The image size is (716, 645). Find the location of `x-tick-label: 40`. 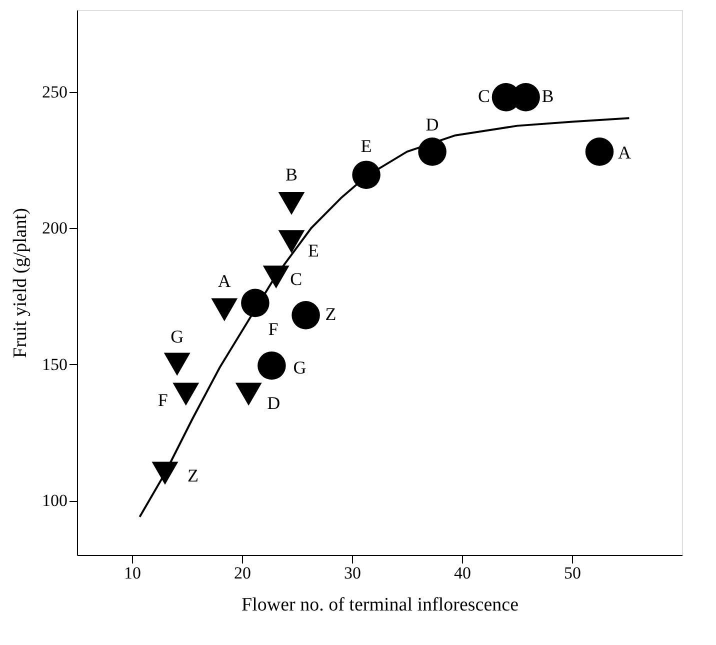

x-tick-label: 40 is located at coordinates (462, 573).